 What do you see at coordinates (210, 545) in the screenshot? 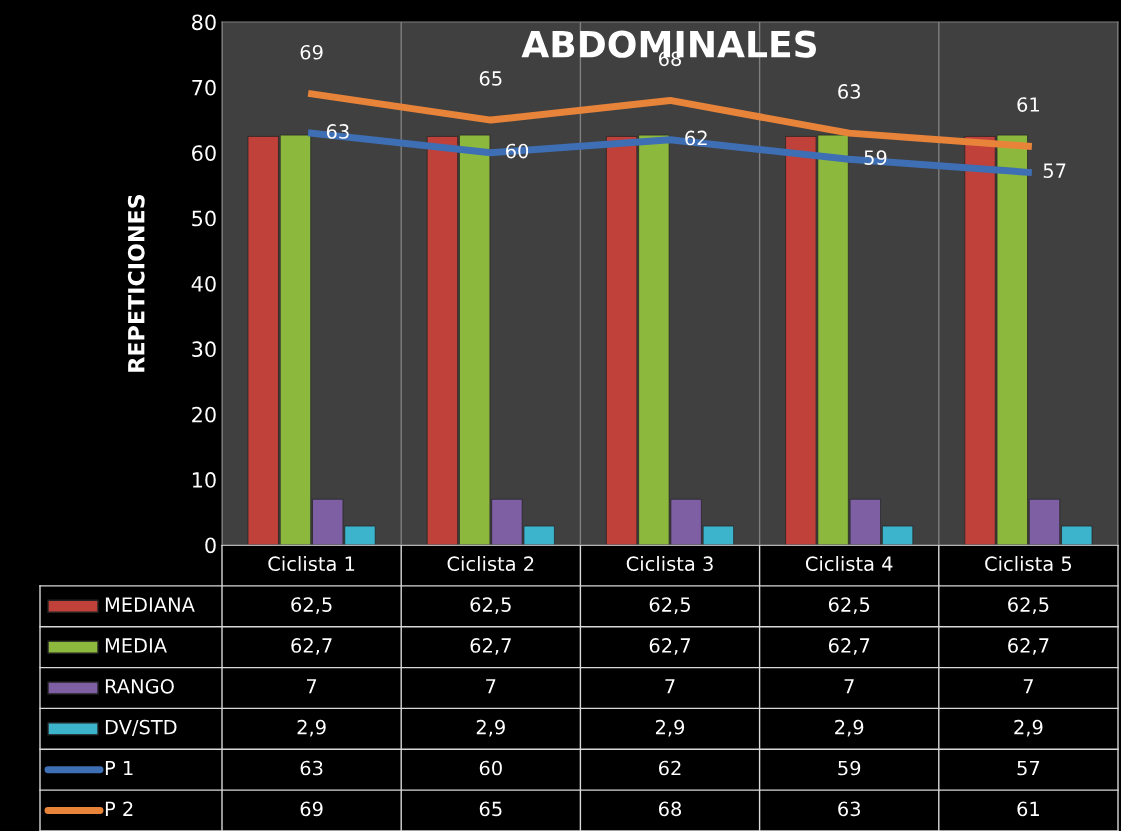
I see `y-tick-label: 0` at bounding box center [210, 545].